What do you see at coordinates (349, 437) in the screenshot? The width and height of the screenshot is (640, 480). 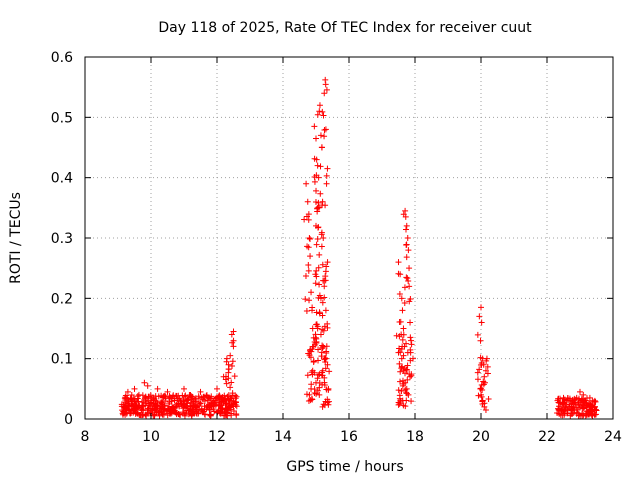 I see `x-tick-label: 16` at bounding box center [349, 437].